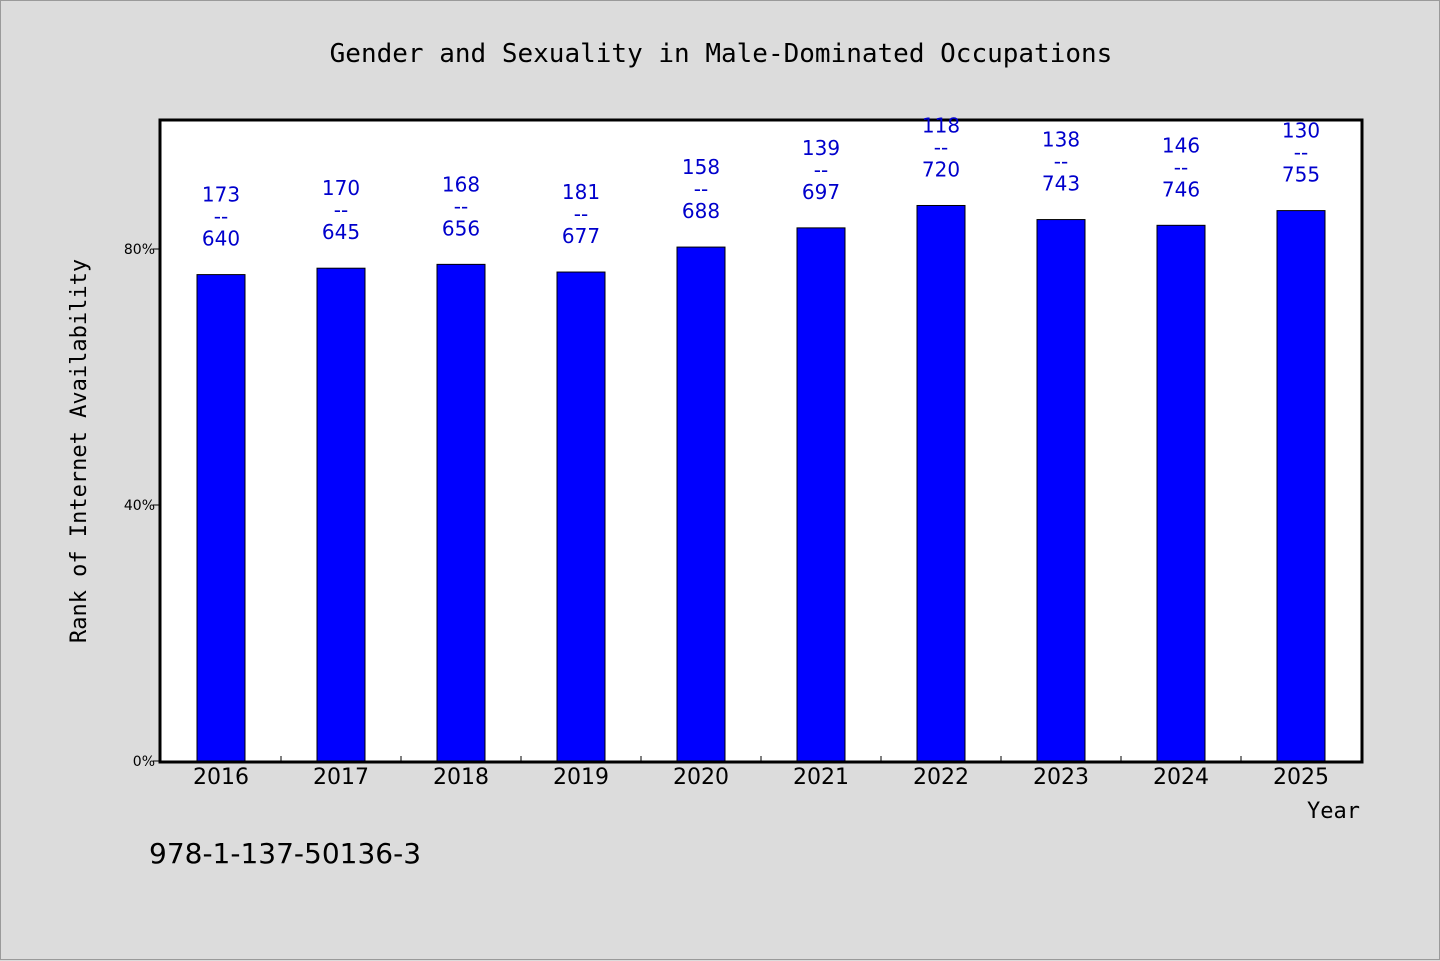 This screenshot has width=1440, height=961. What do you see at coordinates (1061, 184) in the screenshot?
I see `bar-label-bottom: 743` at bounding box center [1061, 184].